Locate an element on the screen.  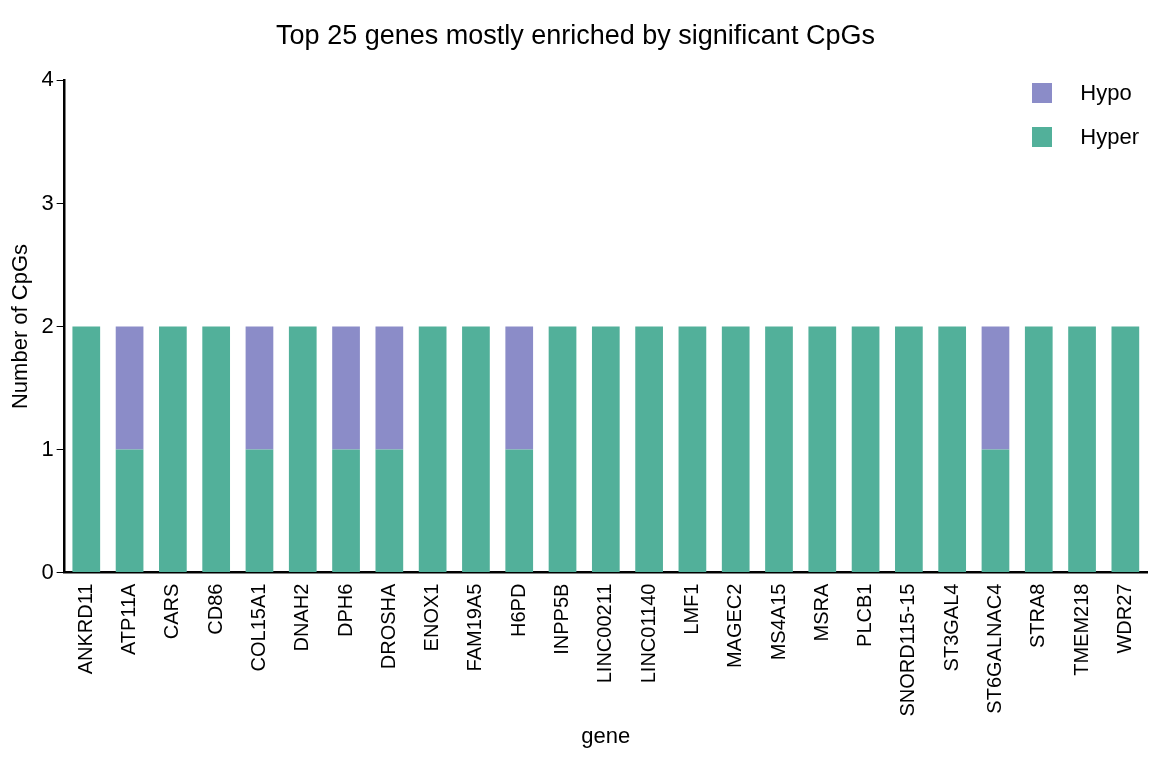
legend-label: Hypo is located at coordinates (1106, 93).